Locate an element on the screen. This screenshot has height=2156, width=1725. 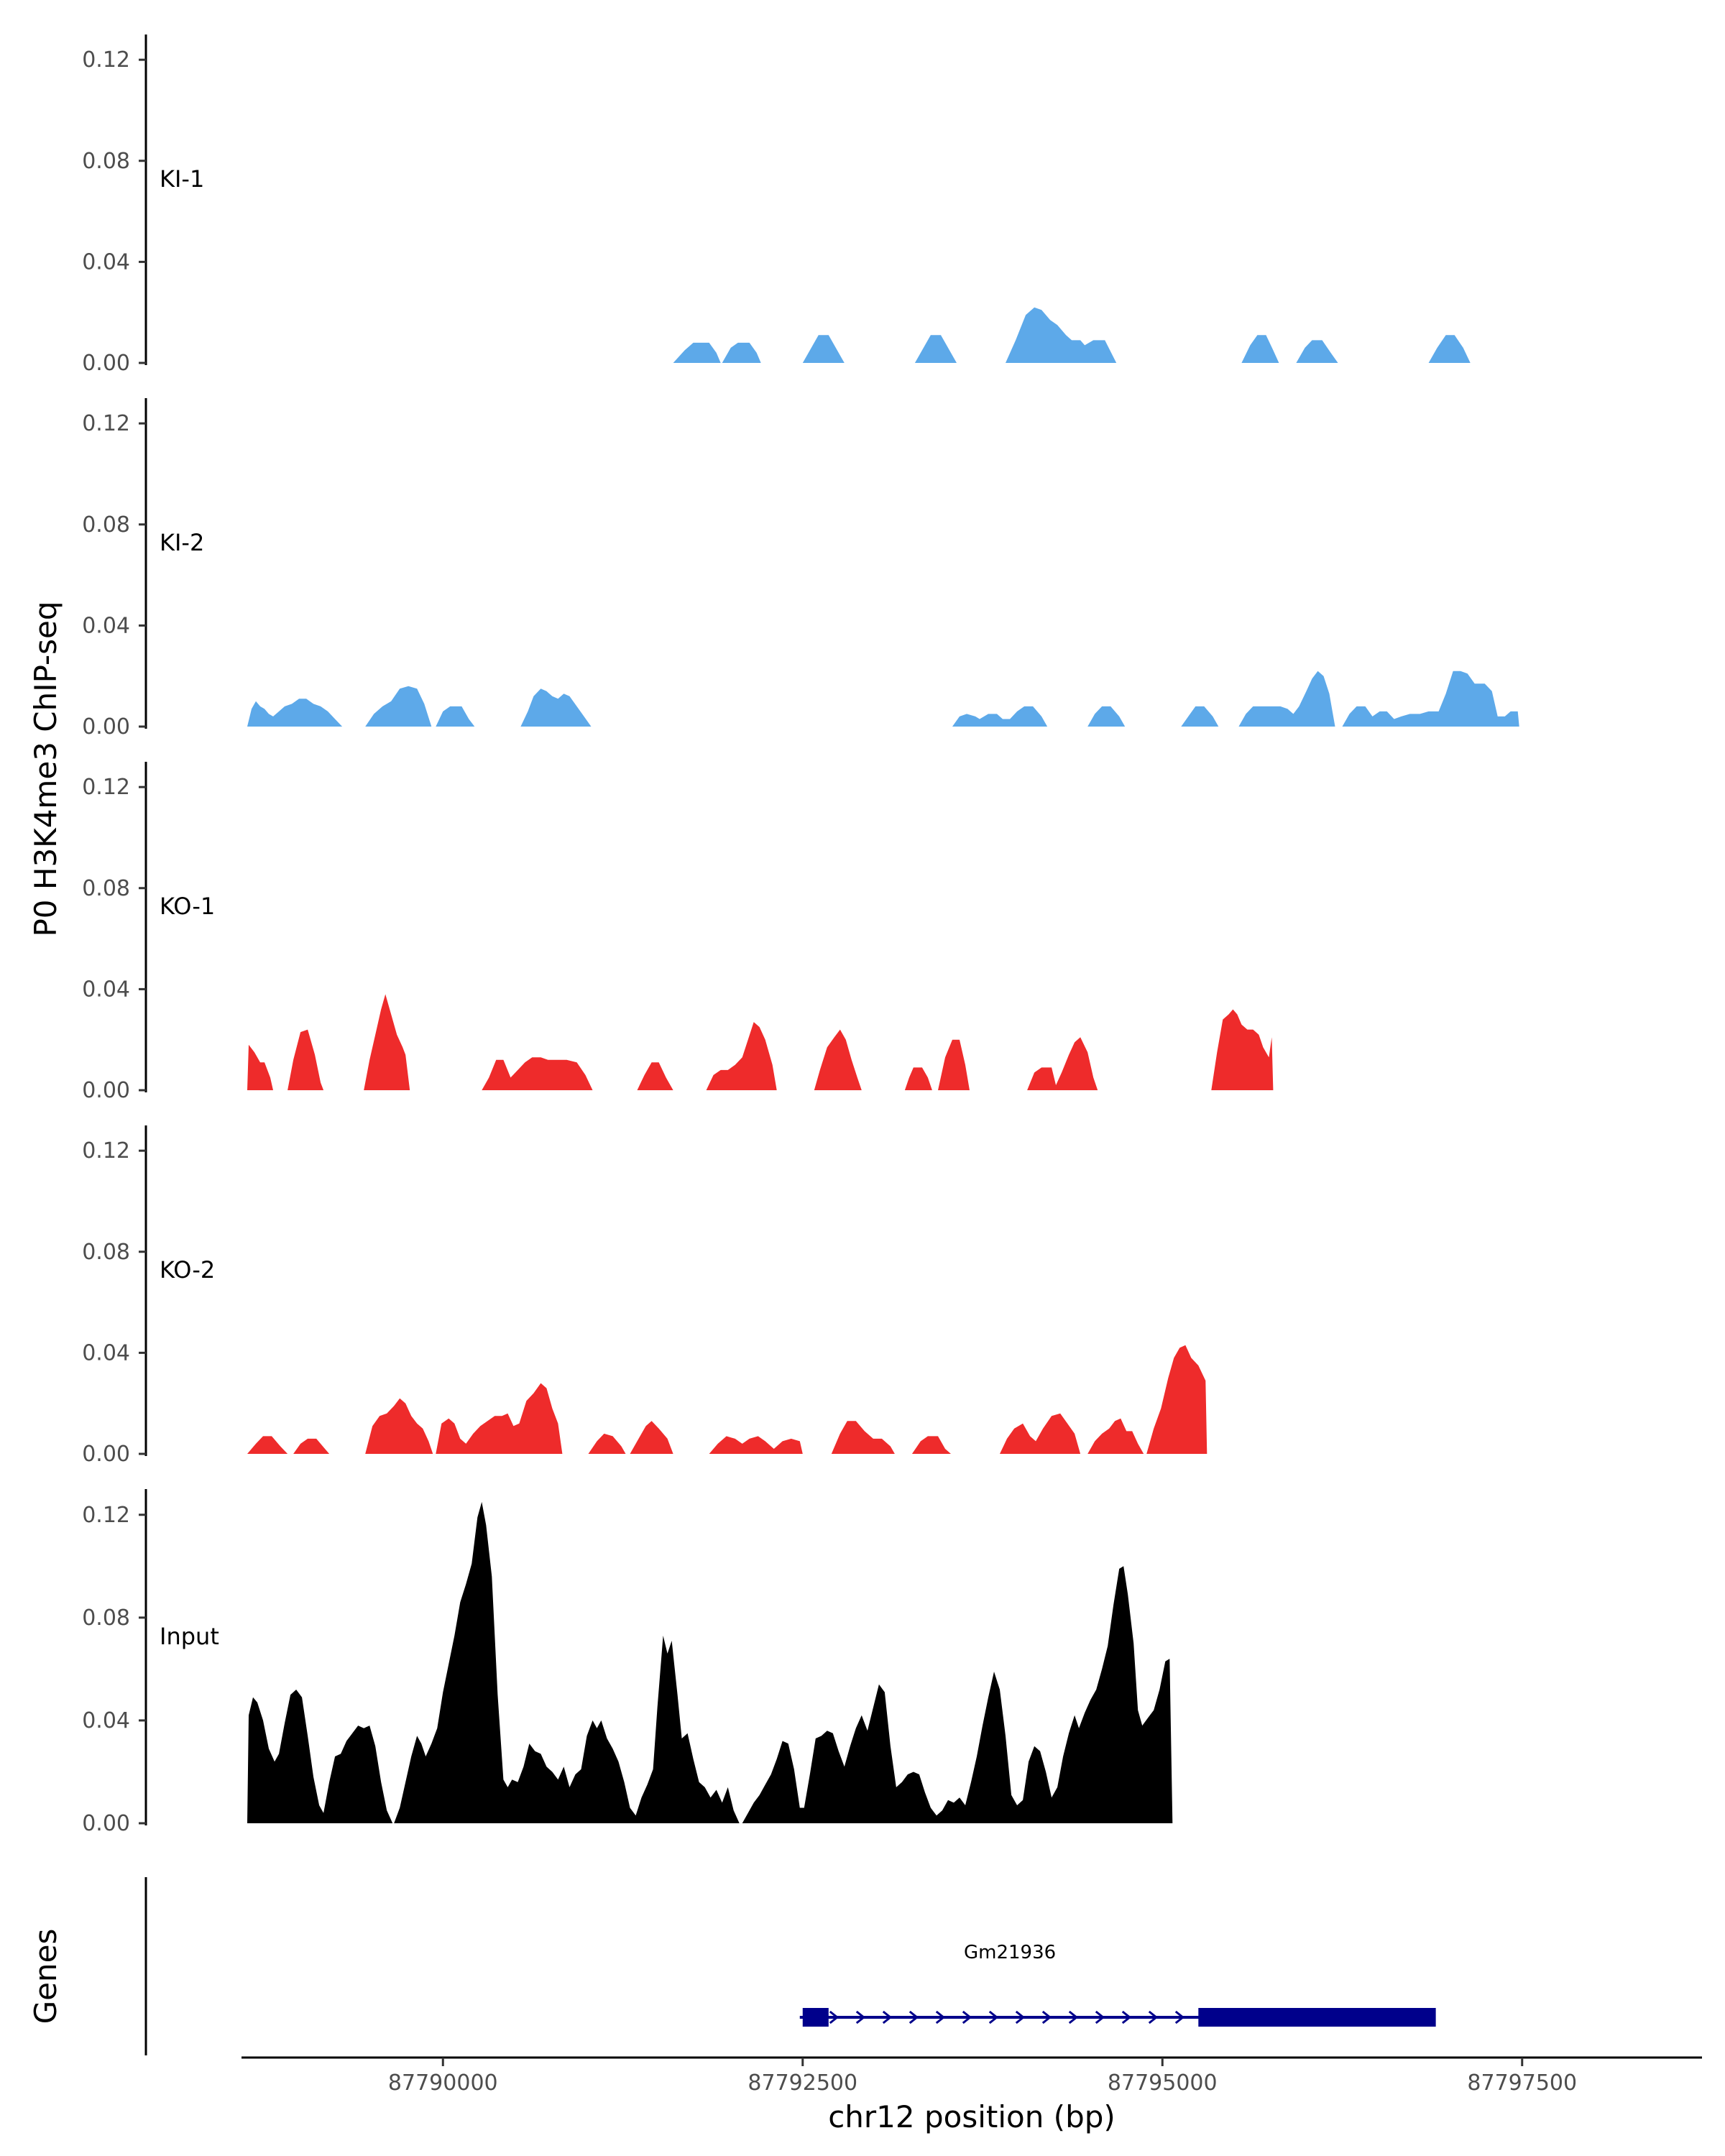
coverage-area-input is located at coordinates (710, 1662).